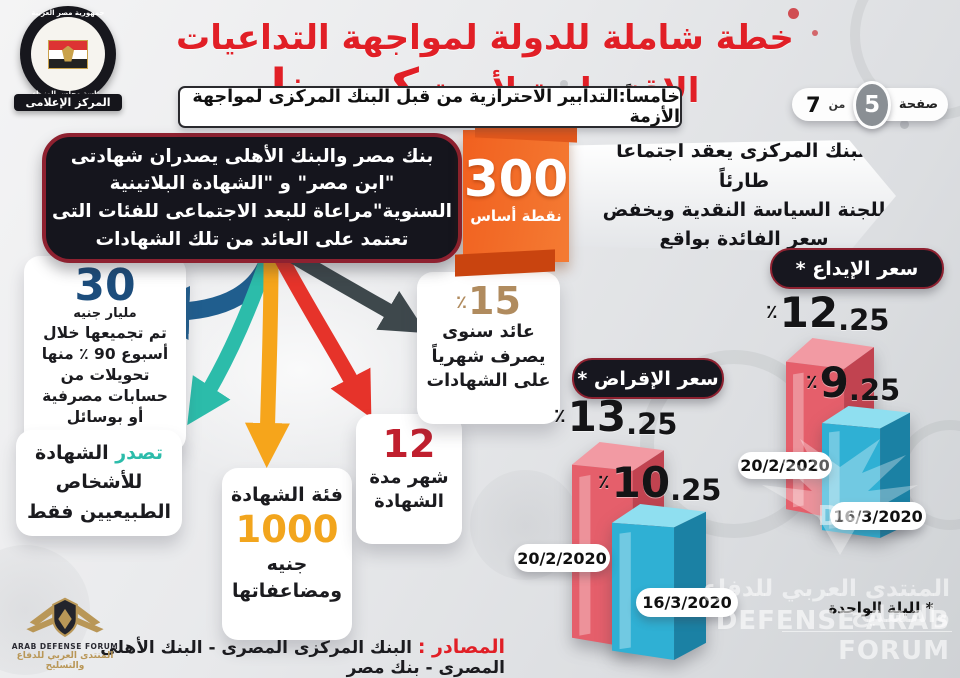  I want to click on adf-arabic-label: المنتدى العربي للدفاع والتسليح, so click(65, 661).